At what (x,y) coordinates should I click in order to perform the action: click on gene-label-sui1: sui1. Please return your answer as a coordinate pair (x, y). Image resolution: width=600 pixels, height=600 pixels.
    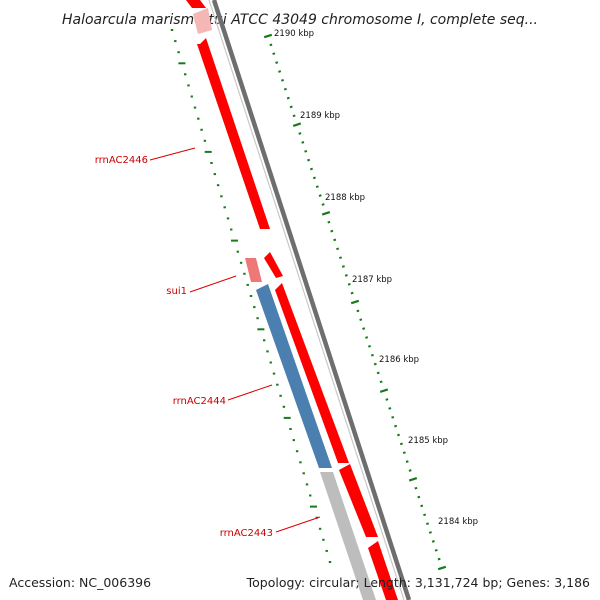
    Looking at the image, I should click on (176, 291).